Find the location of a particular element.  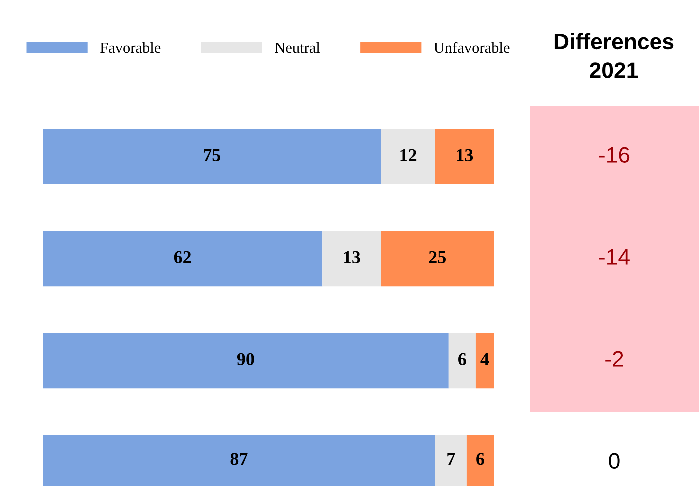

data-label: 12 is located at coordinates (408, 155).